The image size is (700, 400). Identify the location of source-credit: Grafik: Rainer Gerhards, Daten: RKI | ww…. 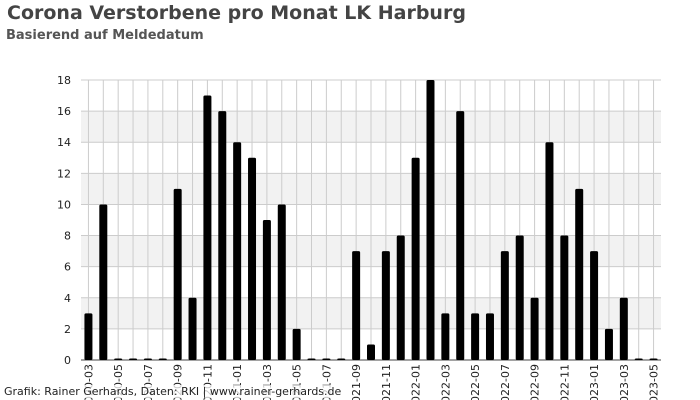
(173, 391).